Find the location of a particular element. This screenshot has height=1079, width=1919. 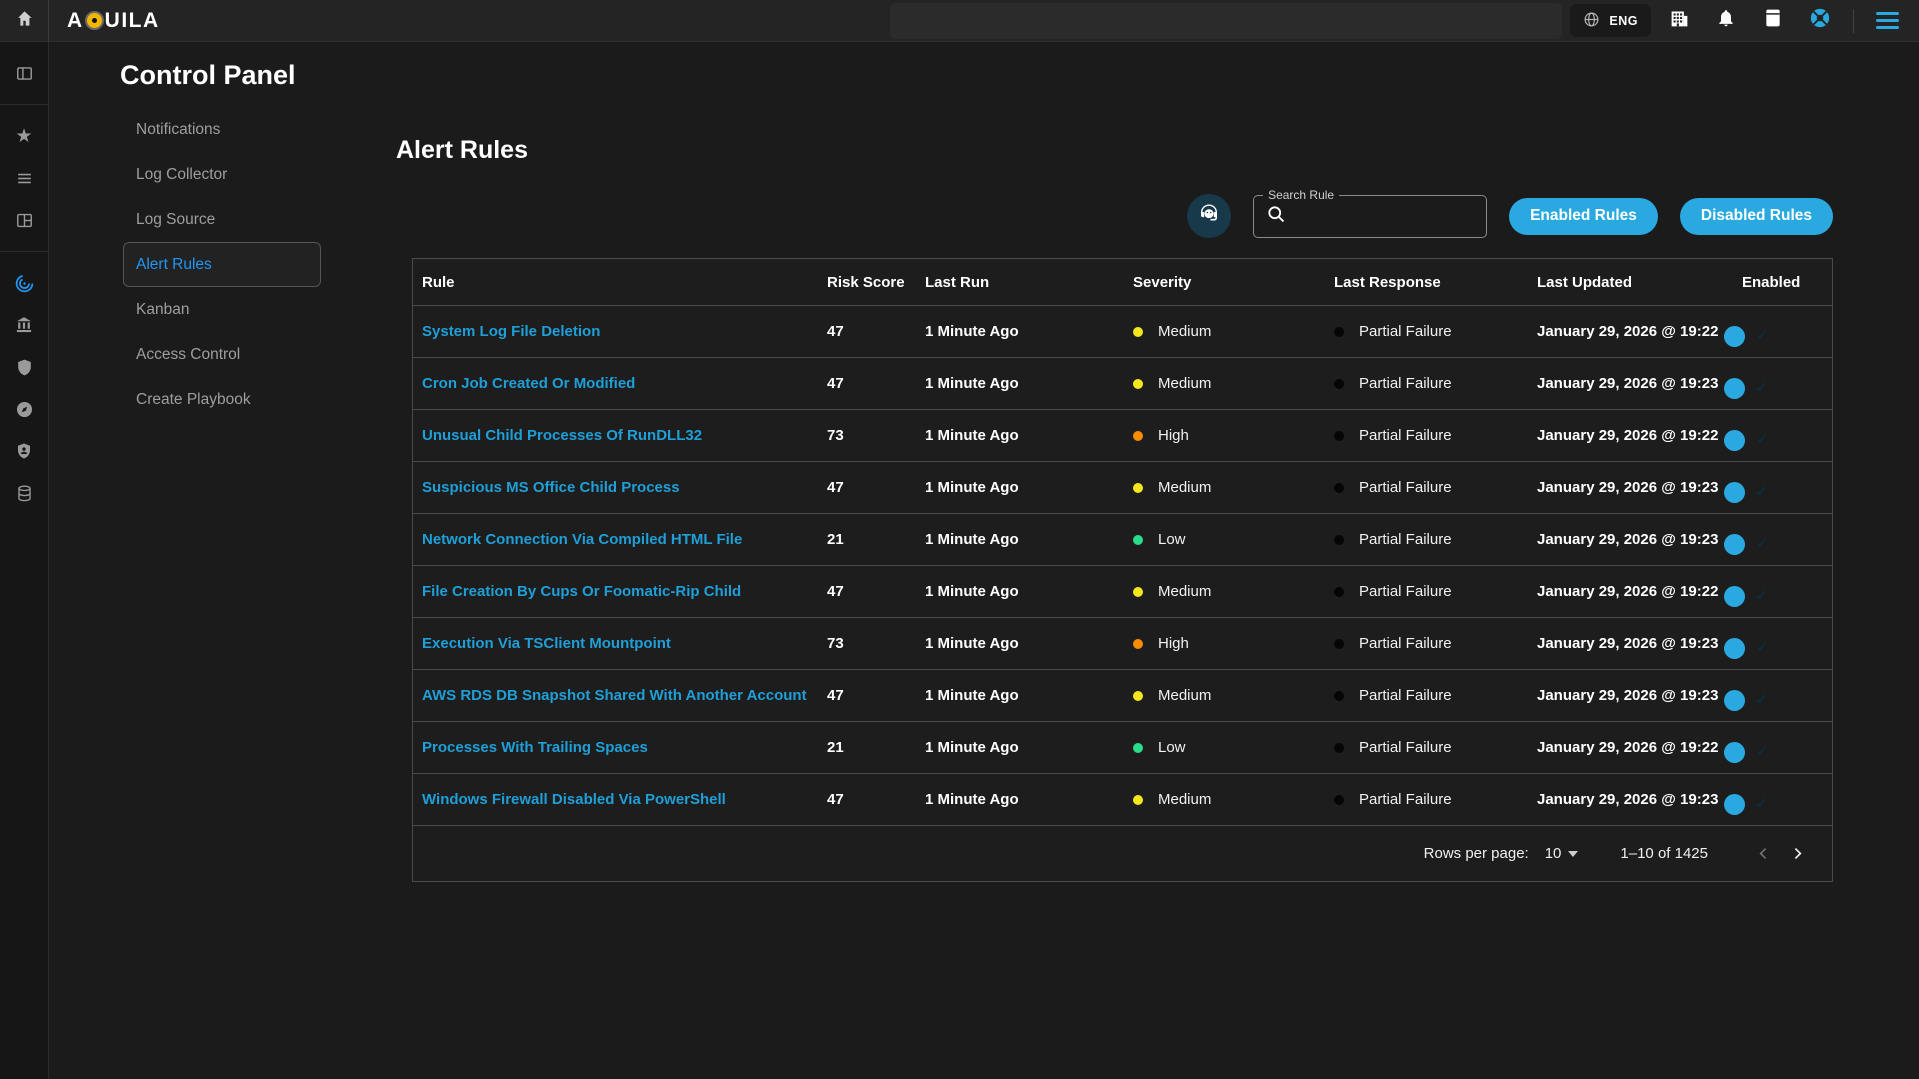

notifications-bell-icon is located at coordinates (1726, 20).